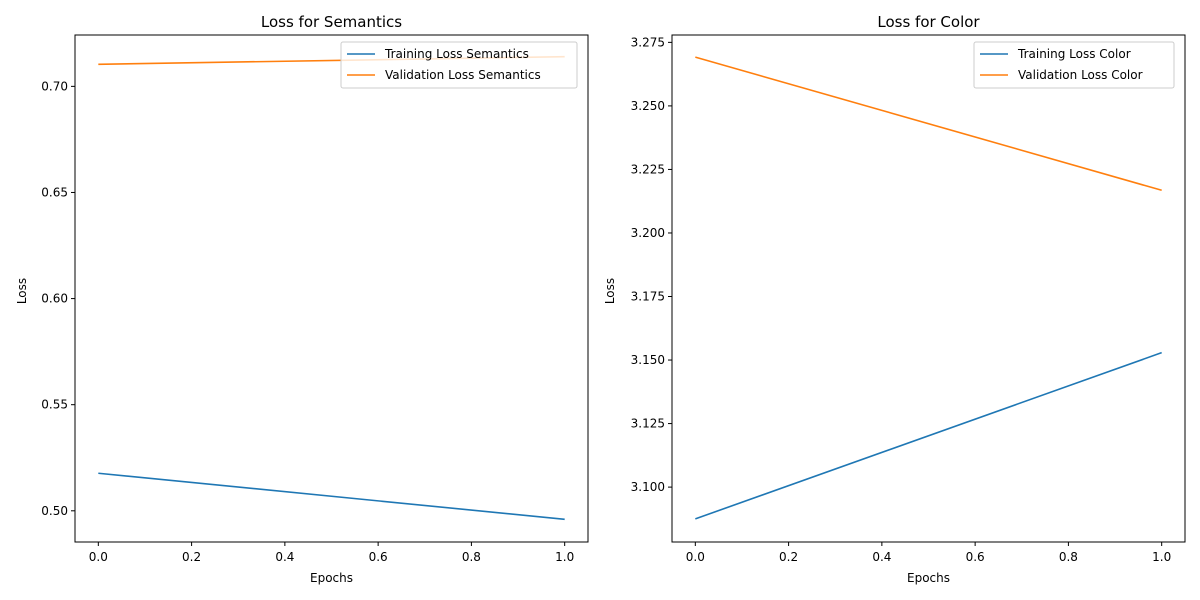  What do you see at coordinates (1074, 54) in the screenshot?
I see `legend-label-0: Training Loss Color` at bounding box center [1074, 54].